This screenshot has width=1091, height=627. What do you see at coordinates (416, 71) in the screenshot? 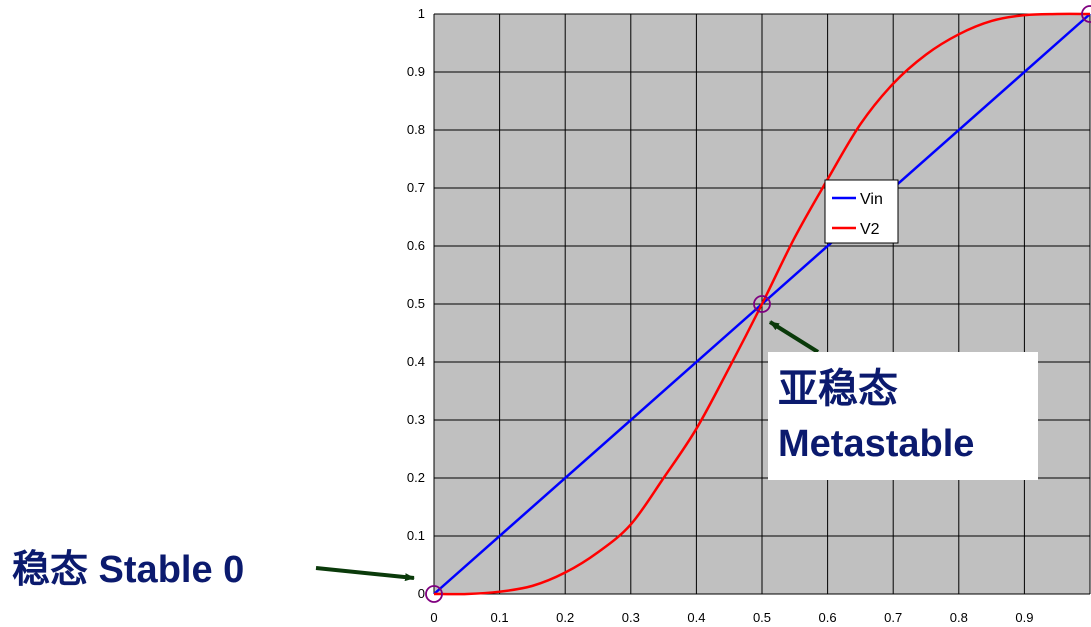
I see `y-tick-label: 0.9` at bounding box center [416, 71].